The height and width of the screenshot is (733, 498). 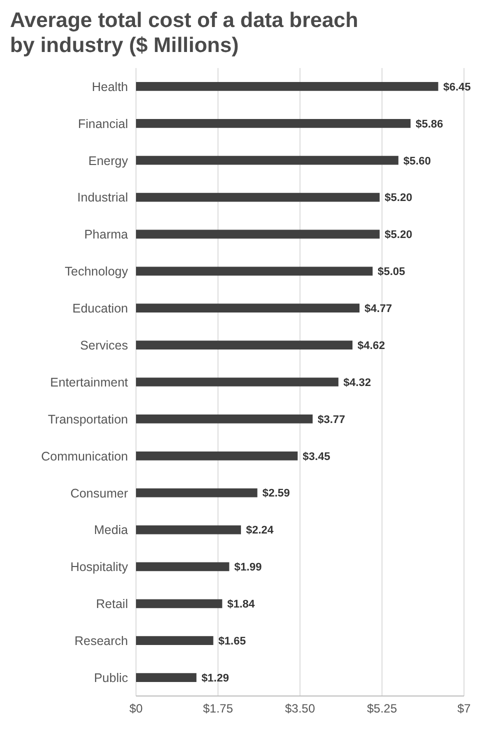 What do you see at coordinates (89, 382) in the screenshot?
I see `y-tick-label: Entertainment` at bounding box center [89, 382].